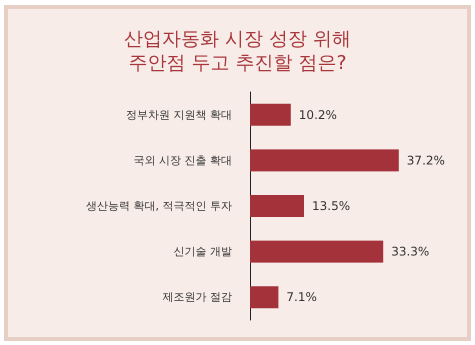 This screenshot has width=475, height=345. Describe the element at coordinates (301, 297) in the screenshot. I see `data-label: 7.1%` at that location.